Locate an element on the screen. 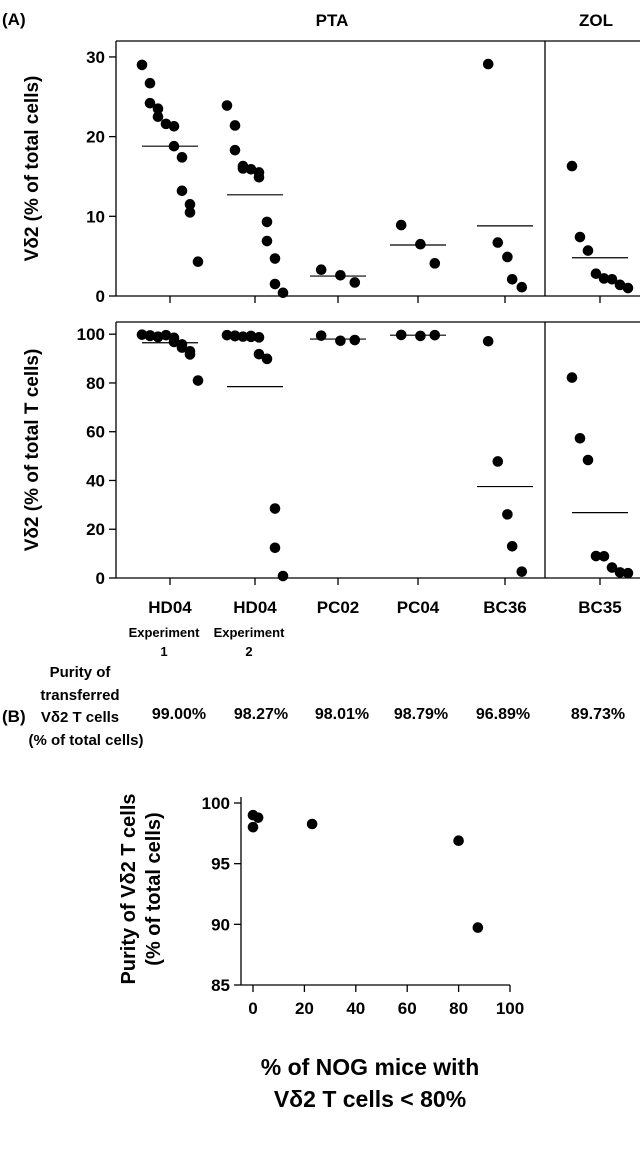 Image resolution: width=640 pixels, height=1175 pixels. purity-value: 96.89% is located at coordinates (503, 714).